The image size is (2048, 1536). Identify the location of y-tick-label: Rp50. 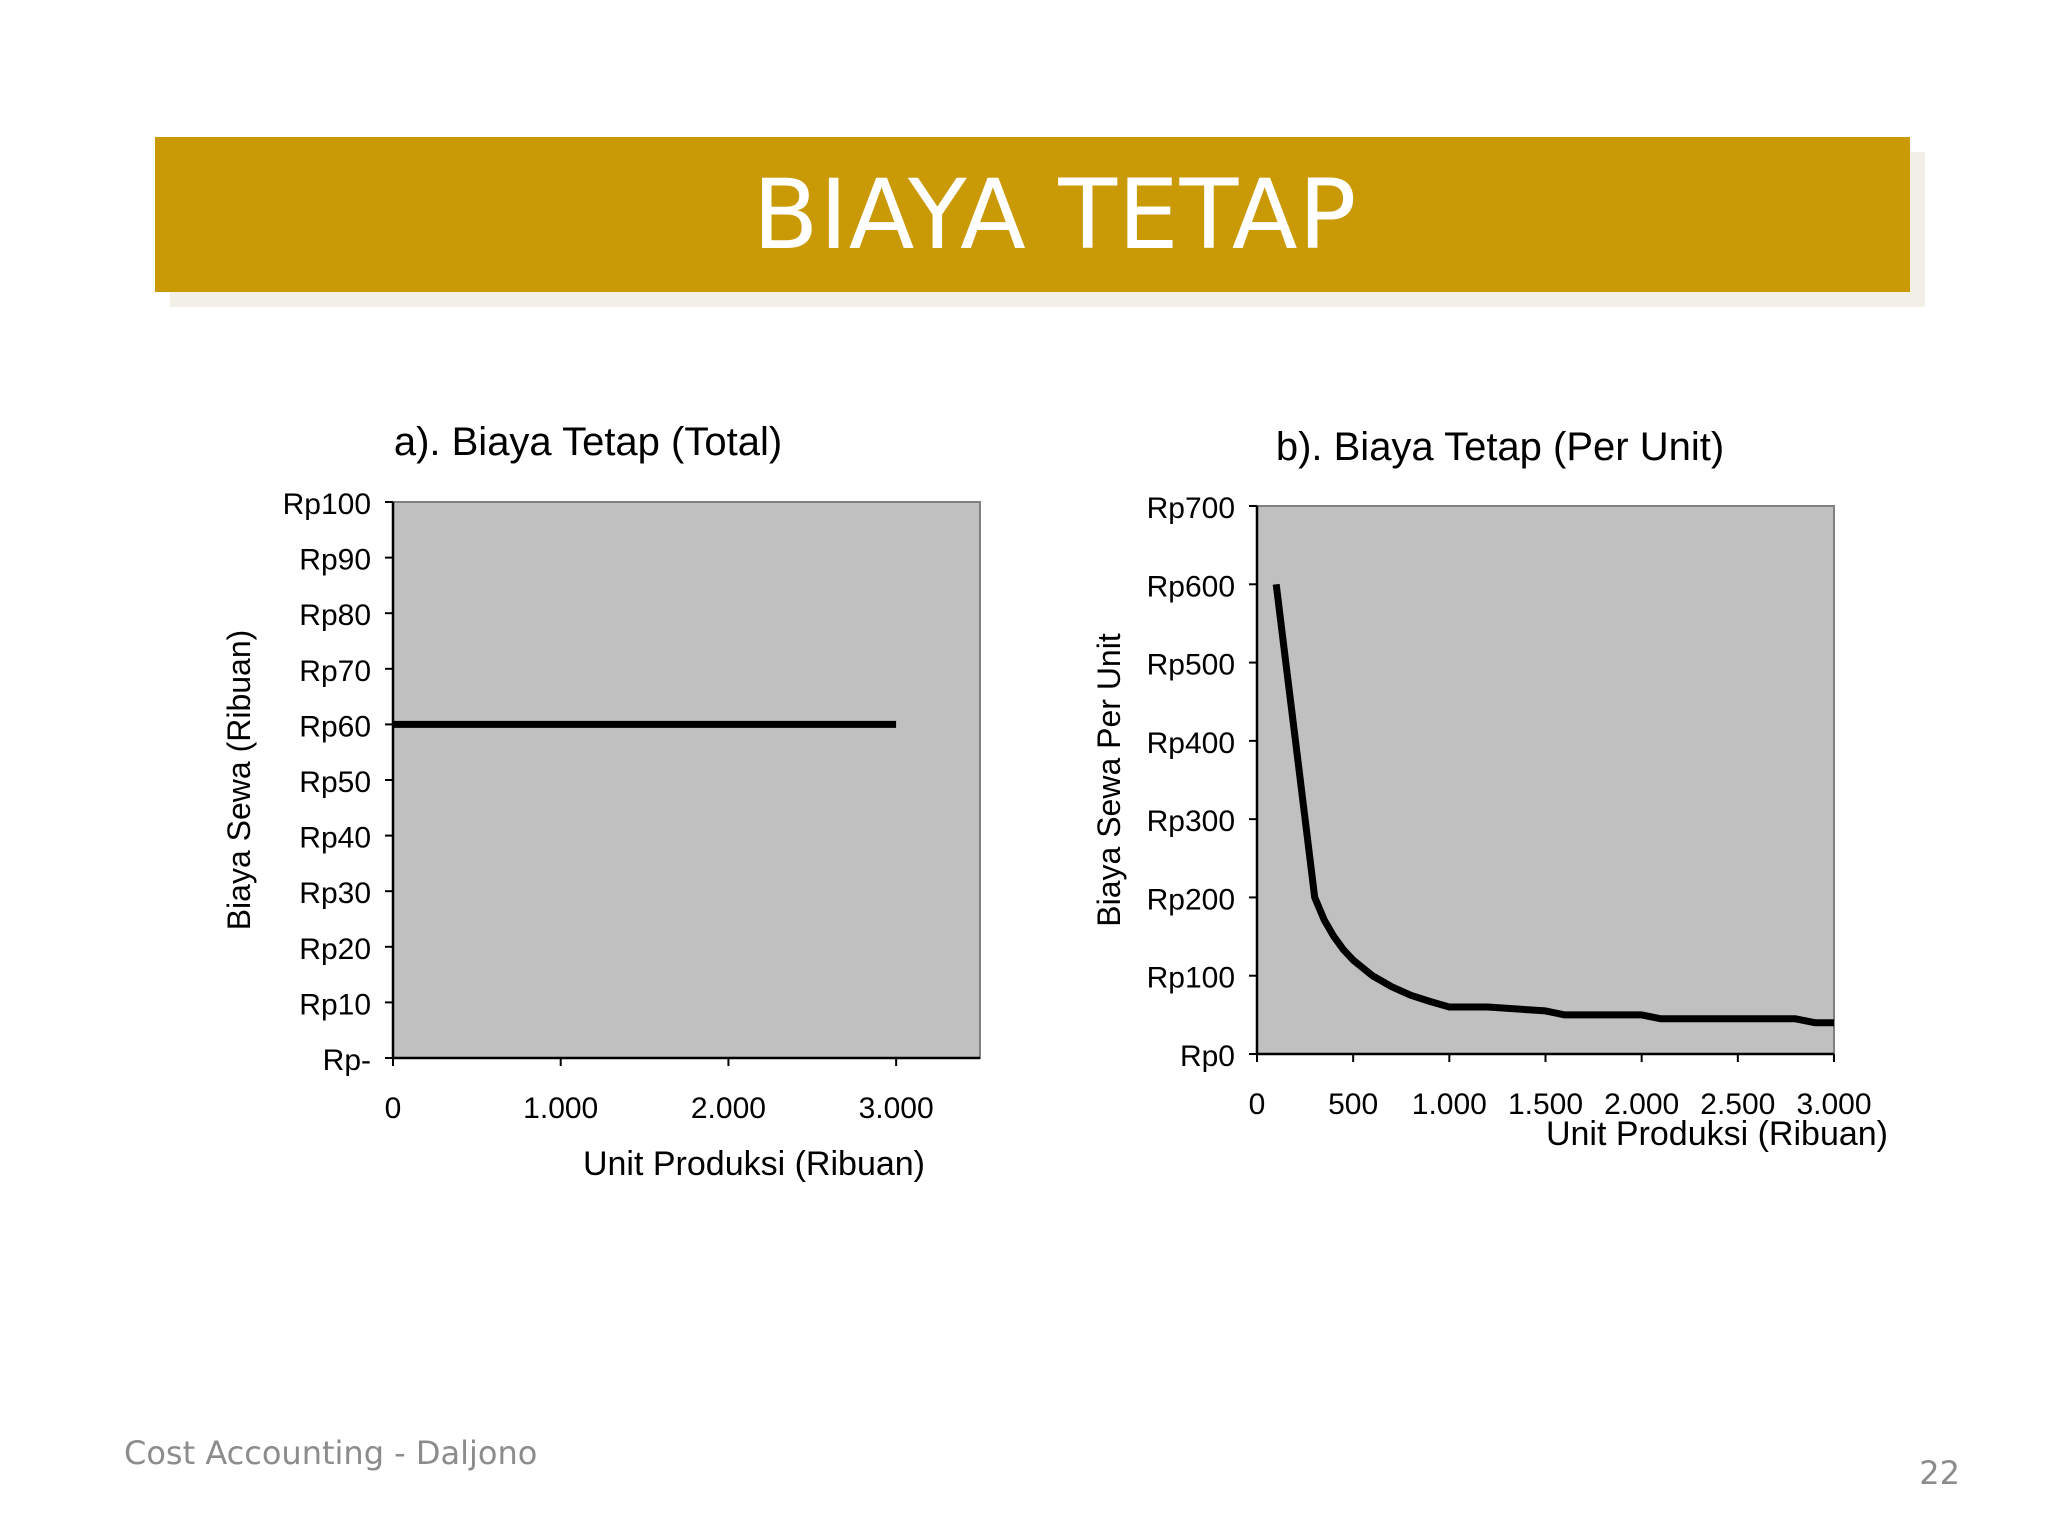
(335, 782).